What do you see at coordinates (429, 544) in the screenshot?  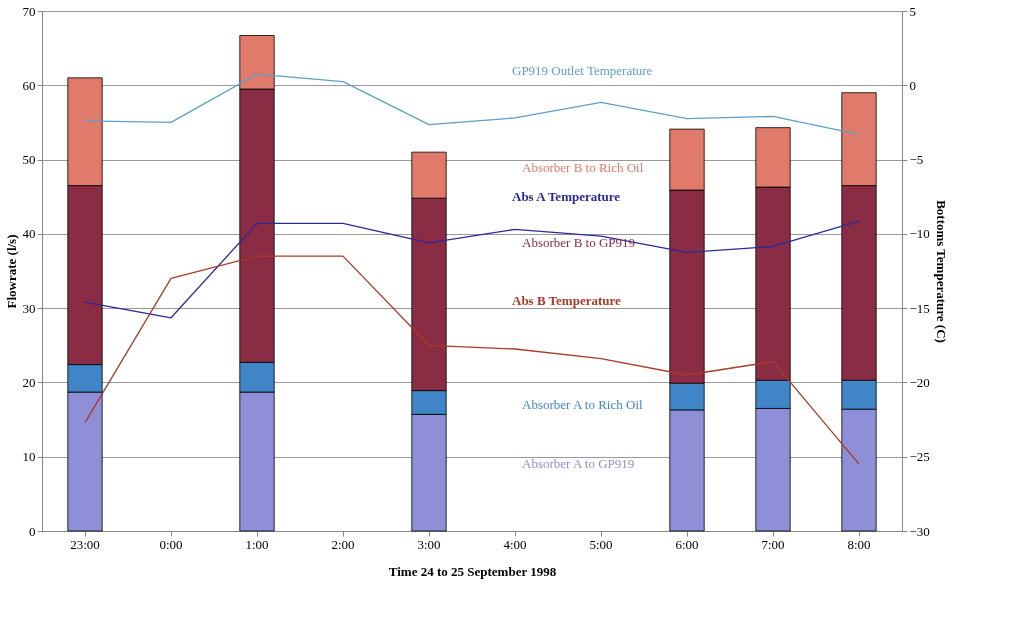 I see `x-tick-label: 3:00` at bounding box center [429, 544].